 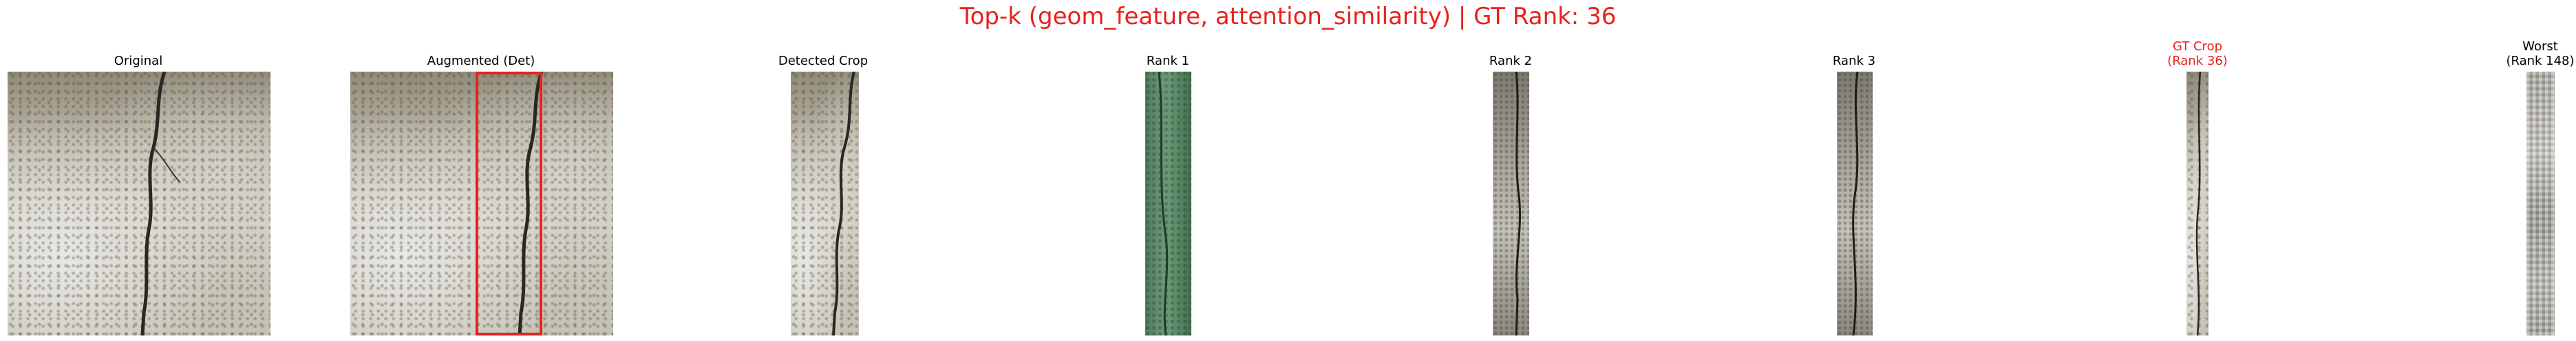 I want to click on worst-image, so click(x=2540, y=204).